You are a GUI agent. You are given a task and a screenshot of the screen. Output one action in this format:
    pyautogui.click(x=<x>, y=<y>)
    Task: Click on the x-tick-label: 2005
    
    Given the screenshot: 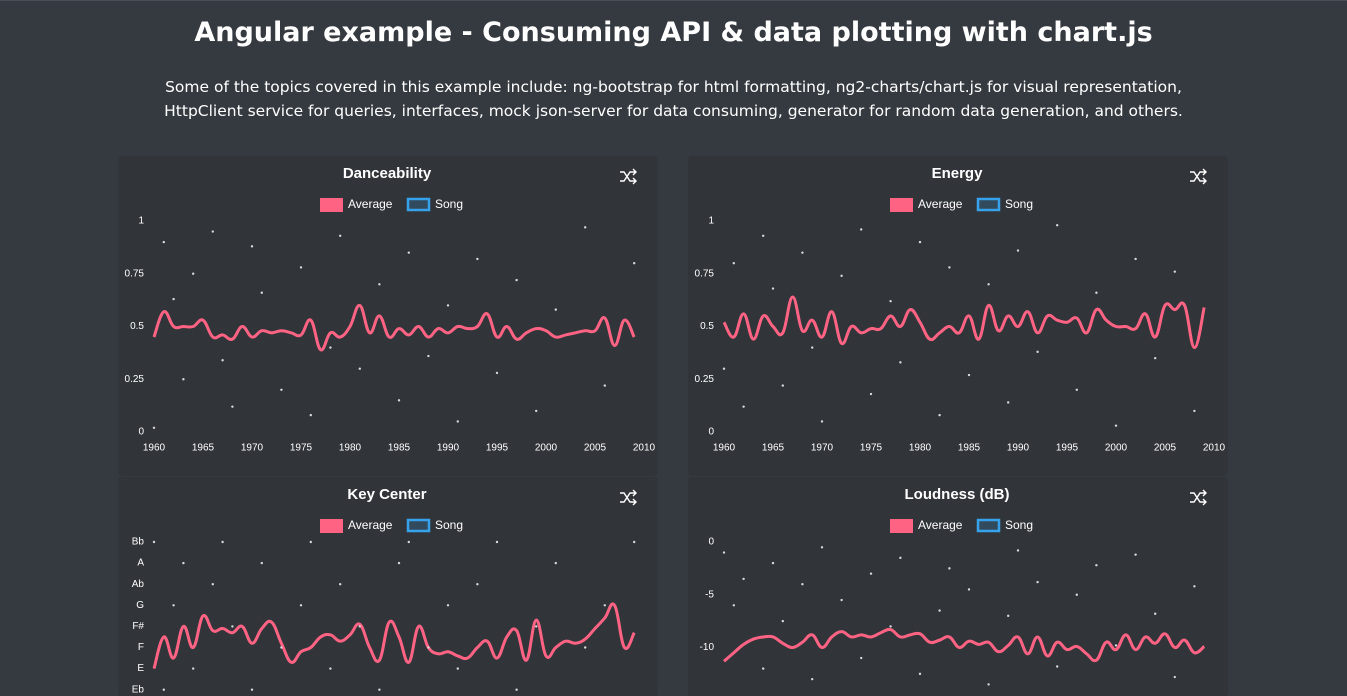 What is the action you would take?
    pyautogui.click(x=1165, y=448)
    